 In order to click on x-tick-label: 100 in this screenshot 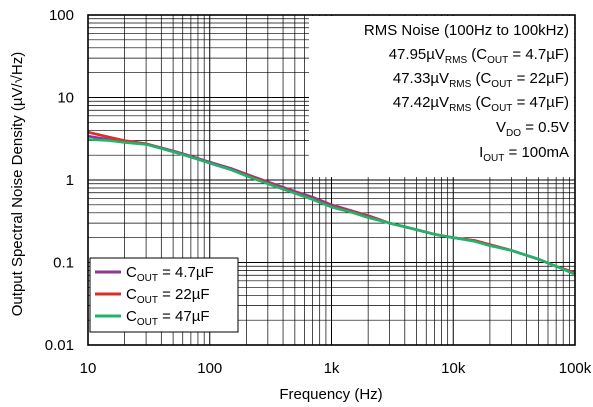, I will do `click(209, 368)`.